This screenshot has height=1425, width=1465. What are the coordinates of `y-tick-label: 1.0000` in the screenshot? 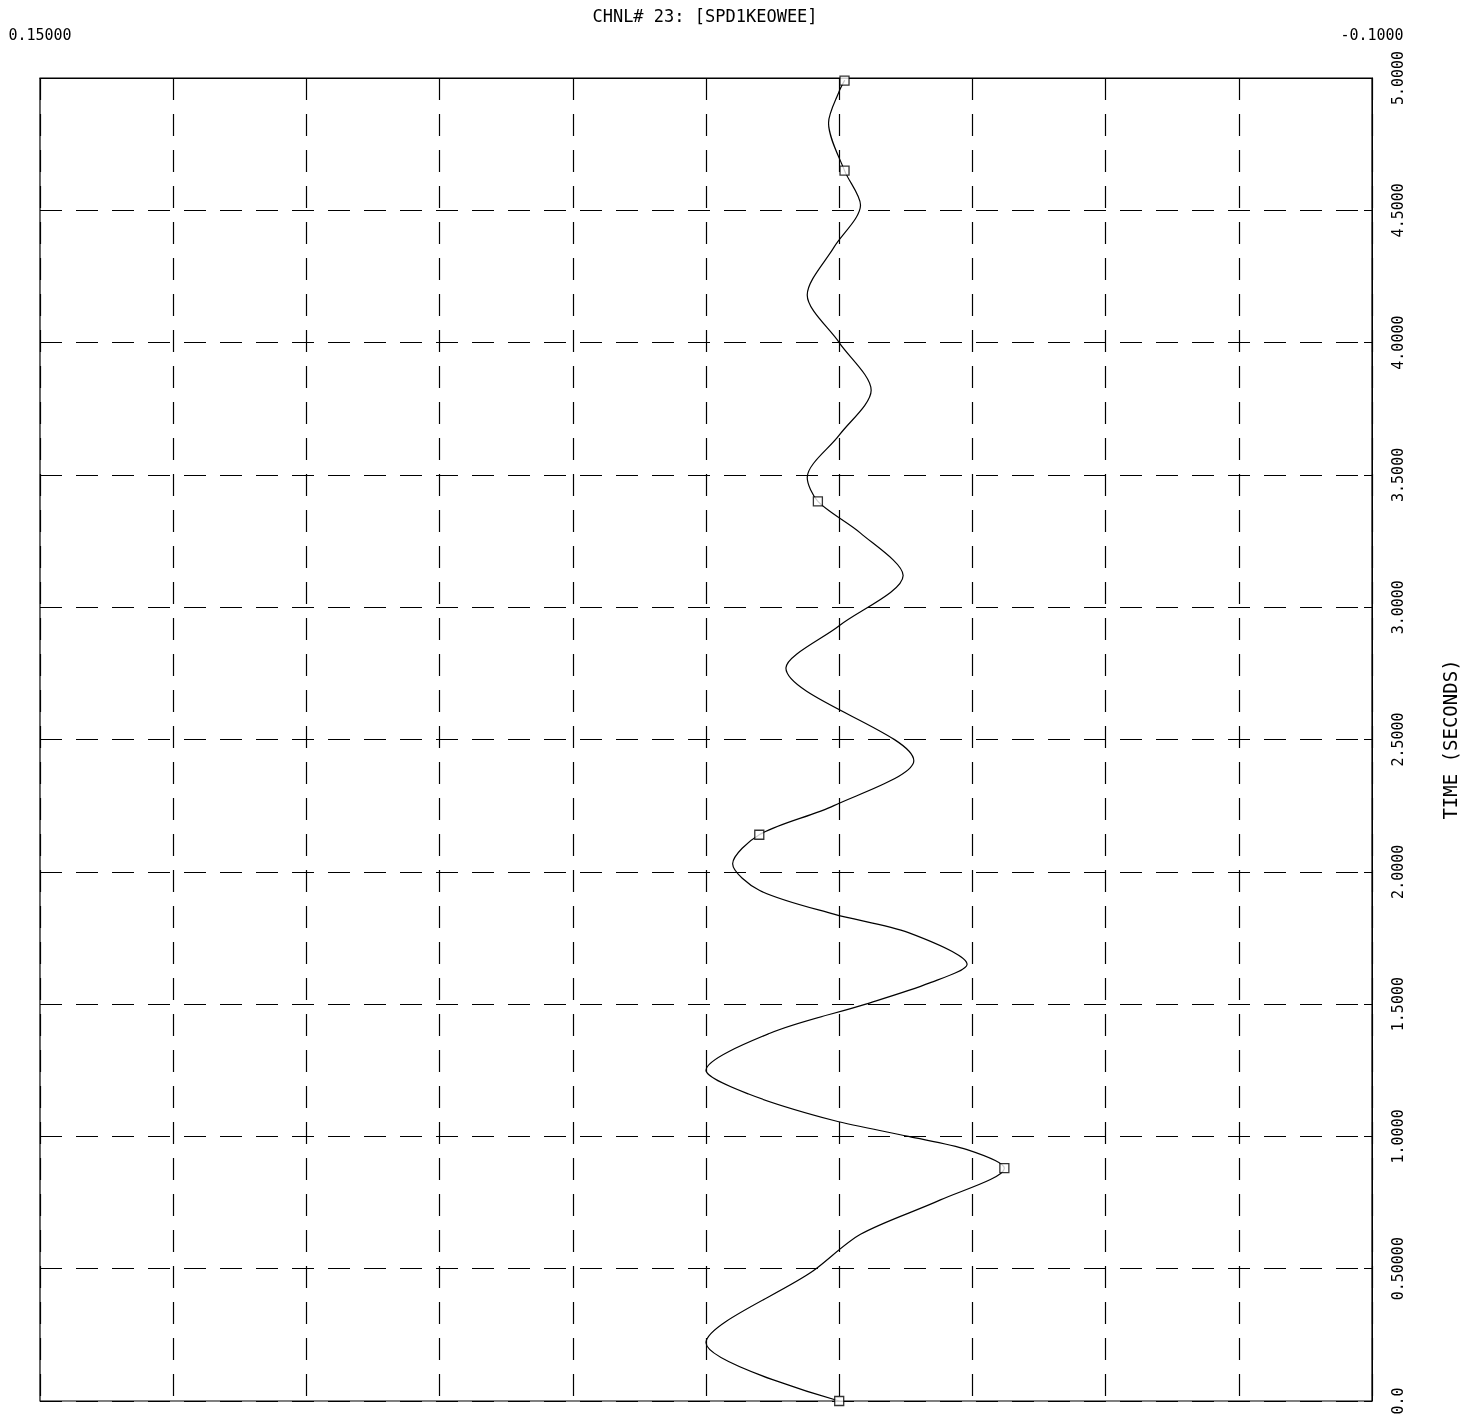 It's located at (1397, 1136).